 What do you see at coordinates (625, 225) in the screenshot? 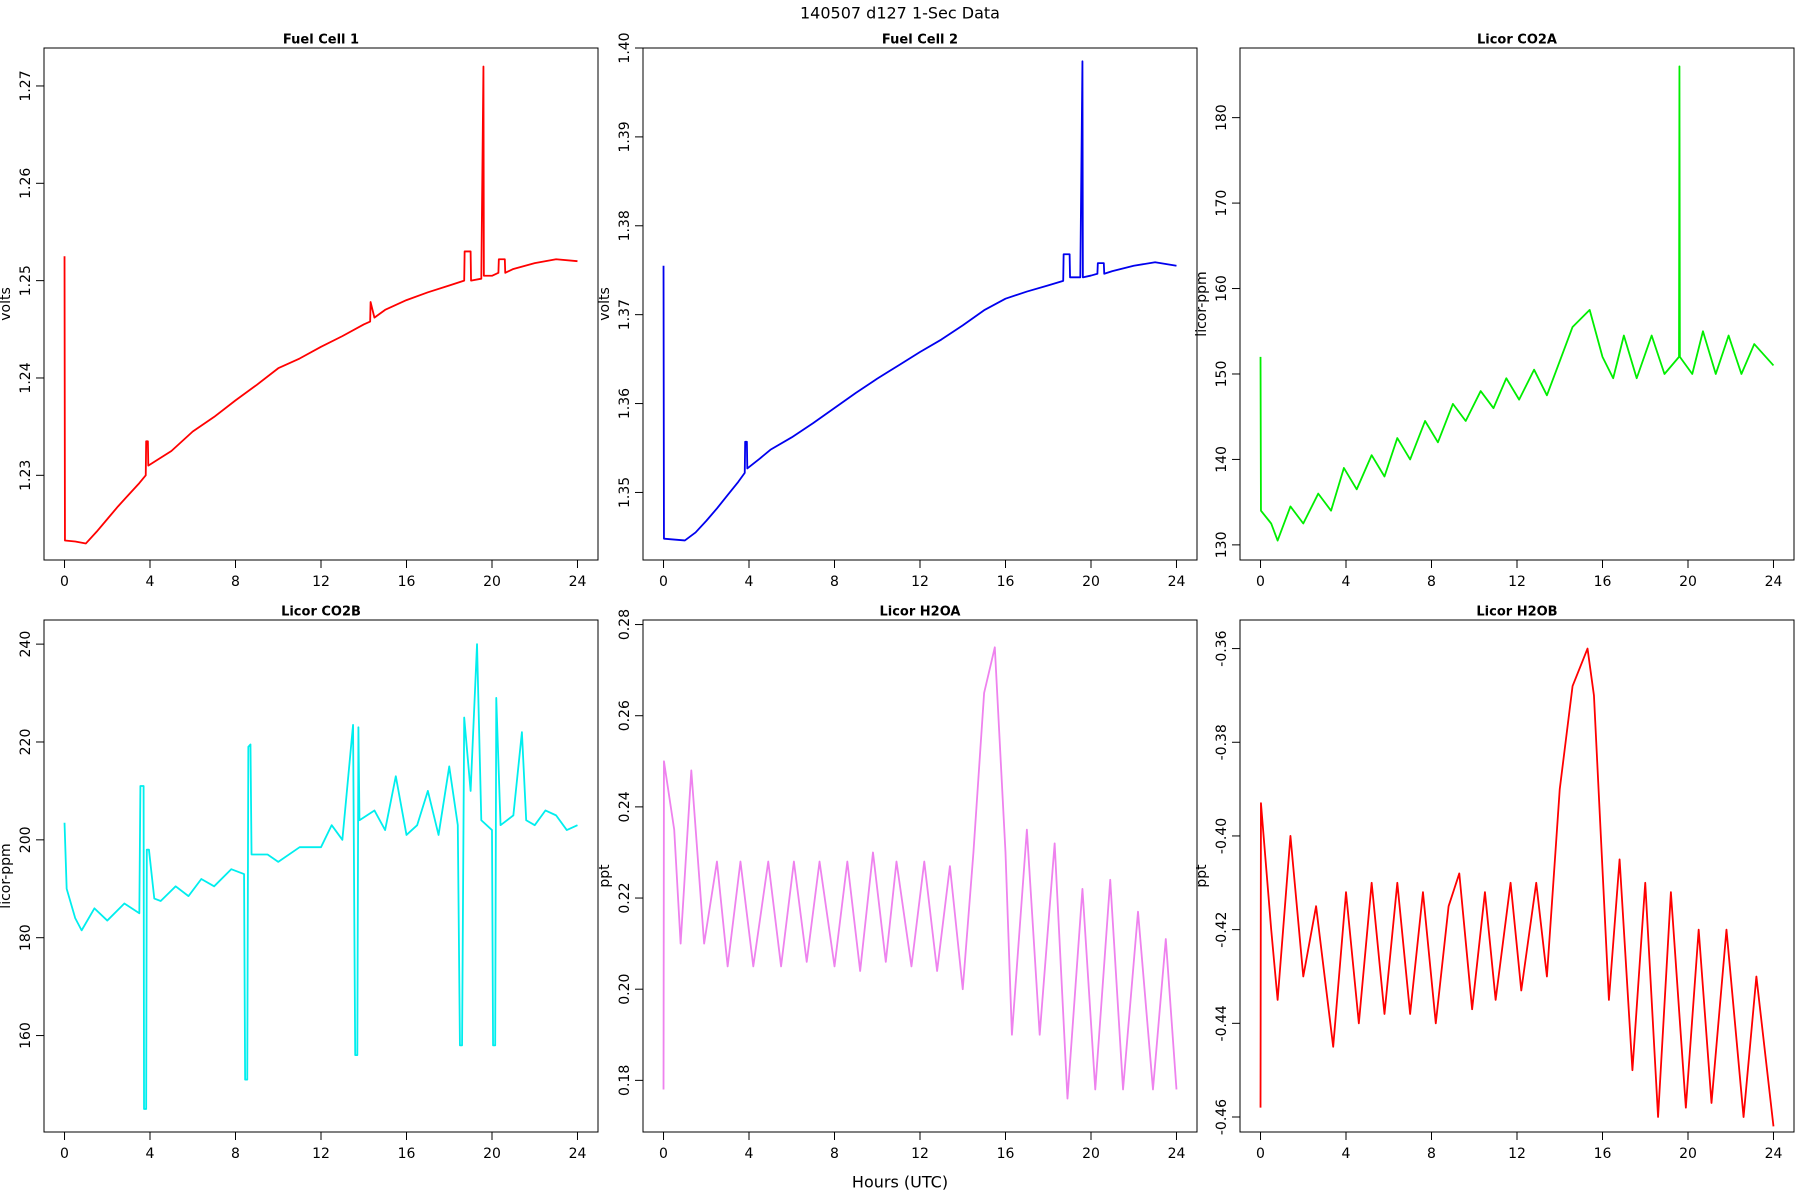
I see `y-tick-label: 1.38` at bounding box center [625, 225].